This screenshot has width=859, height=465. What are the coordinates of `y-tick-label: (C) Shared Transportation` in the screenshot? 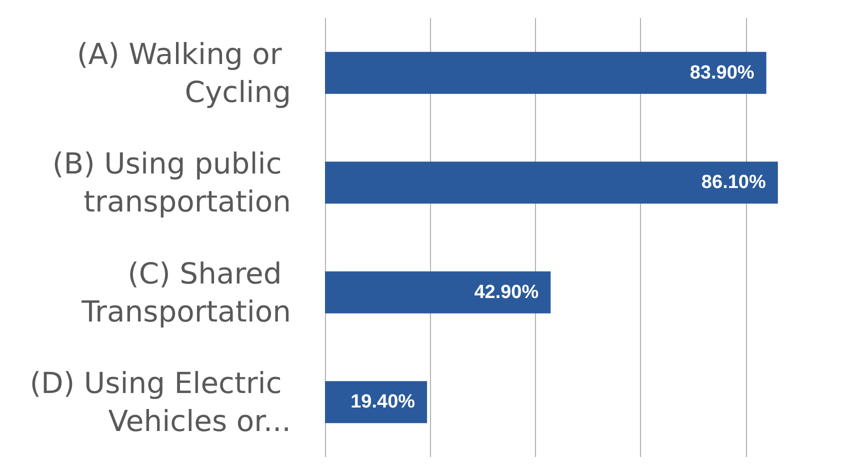 It's located at (185, 292).